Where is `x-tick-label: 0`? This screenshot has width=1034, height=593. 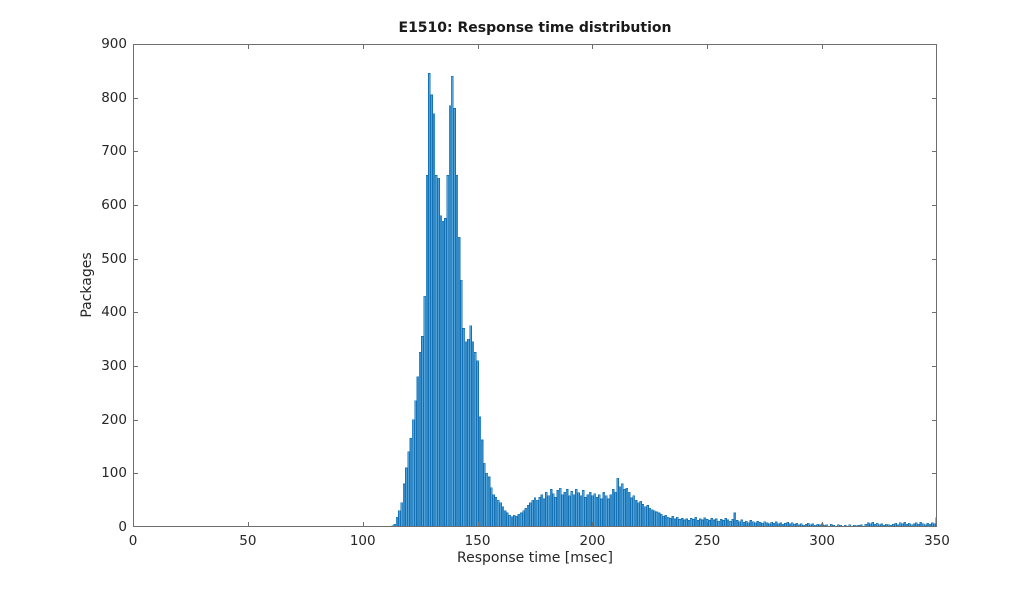 x-tick-label: 0 is located at coordinates (133, 541).